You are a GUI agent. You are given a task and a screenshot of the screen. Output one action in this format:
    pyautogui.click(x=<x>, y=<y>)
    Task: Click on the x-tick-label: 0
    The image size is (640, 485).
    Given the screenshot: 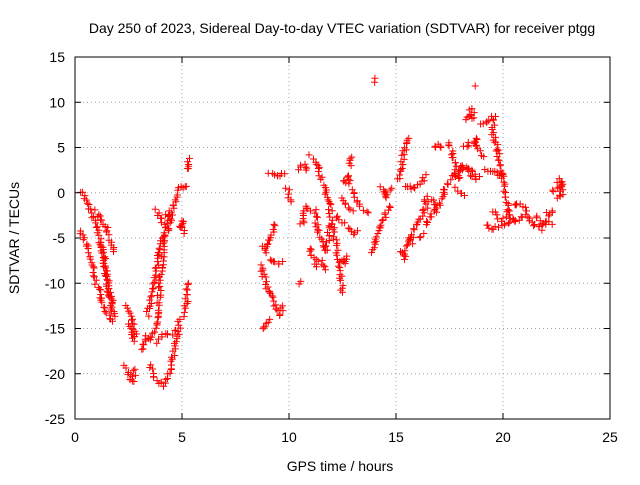 What is the action you would take?
    pyautogui.click(x=75, y=437)
    